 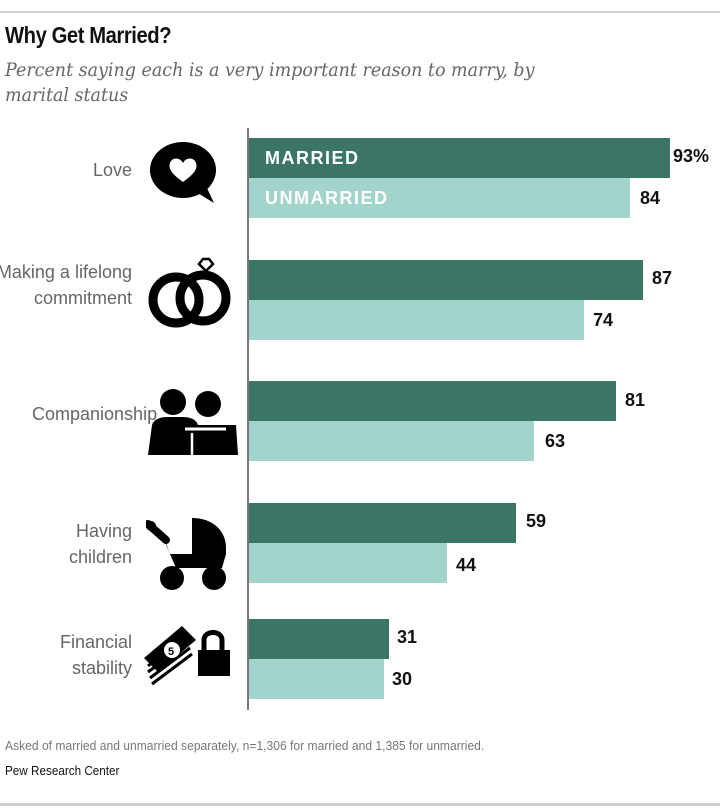 I want to click on category-label-children: Having children, so click(x=100, y=544).